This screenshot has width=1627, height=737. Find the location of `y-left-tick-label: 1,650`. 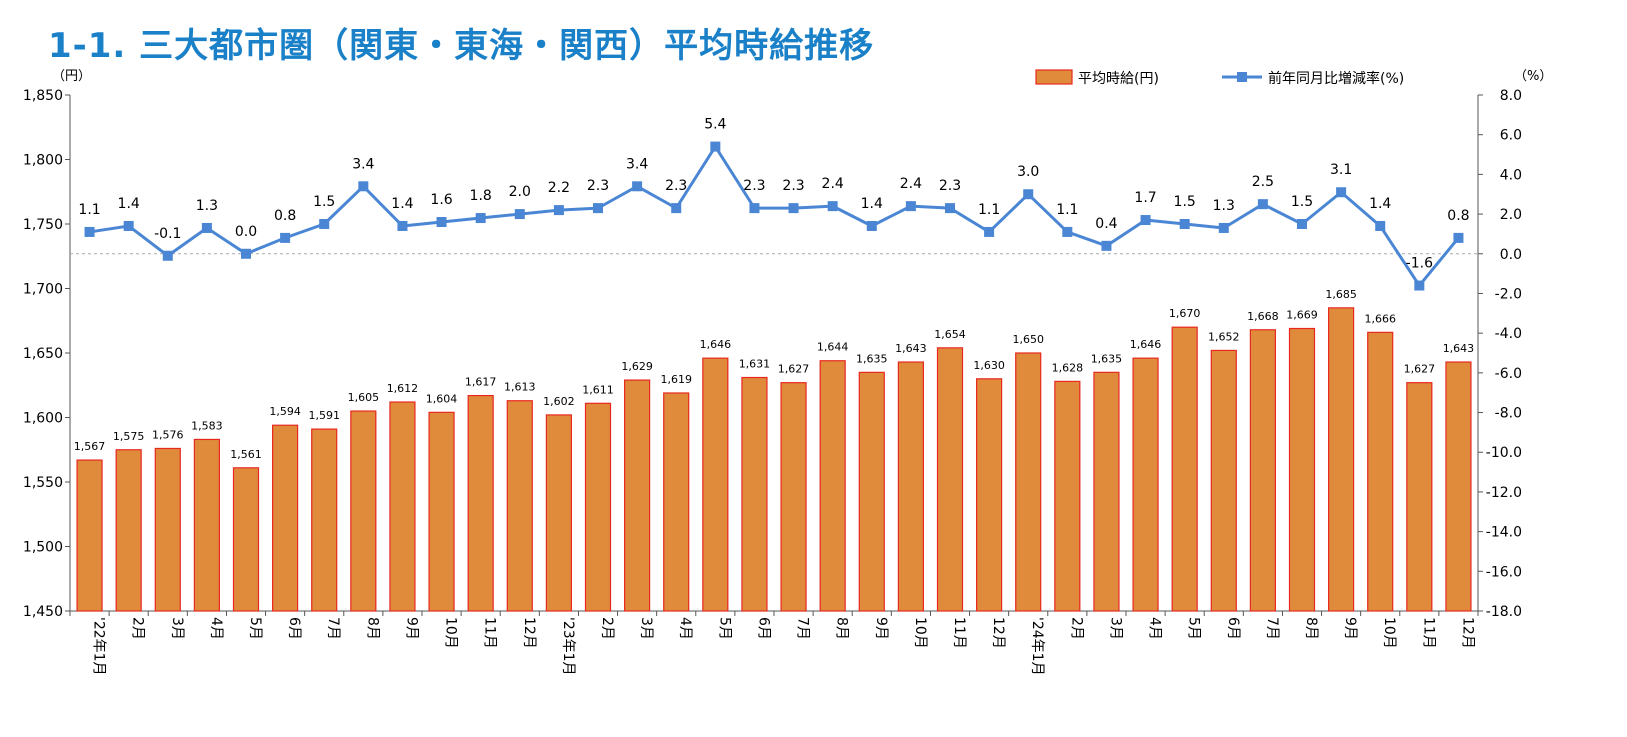

y-left-tick-label: 1,650 is located at coordinates (43, 354).